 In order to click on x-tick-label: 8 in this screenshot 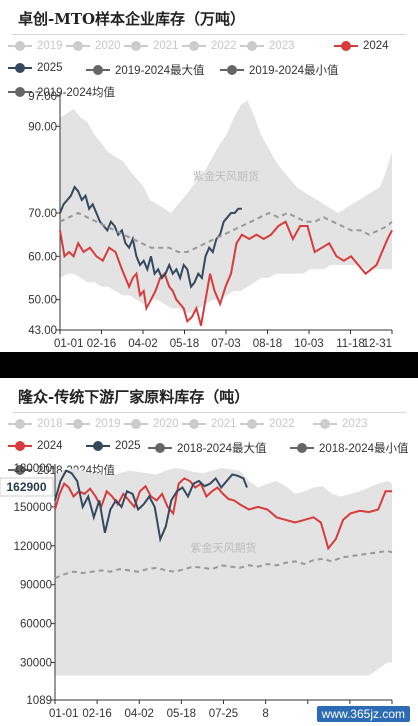, I will do `click(265, 714)`.